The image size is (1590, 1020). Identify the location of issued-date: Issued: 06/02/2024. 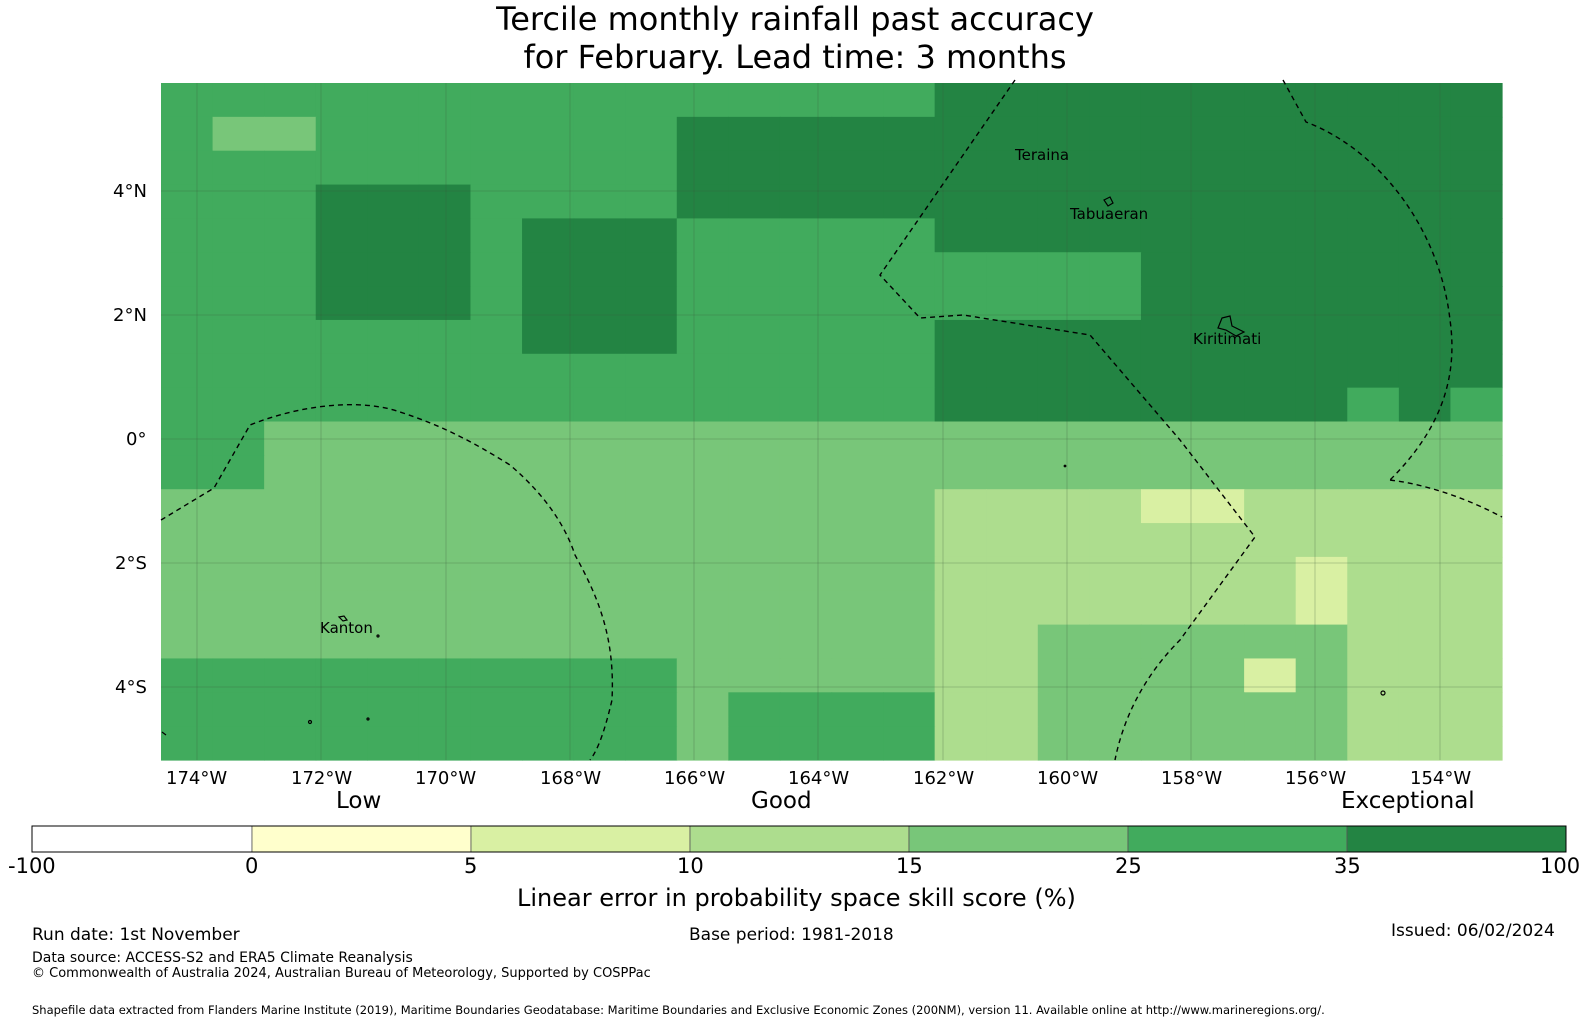
(1473, 931).